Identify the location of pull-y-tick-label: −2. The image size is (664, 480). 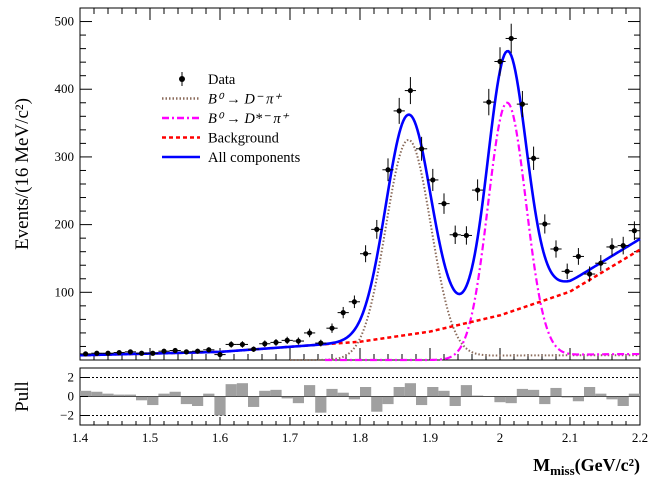
(67, 415).